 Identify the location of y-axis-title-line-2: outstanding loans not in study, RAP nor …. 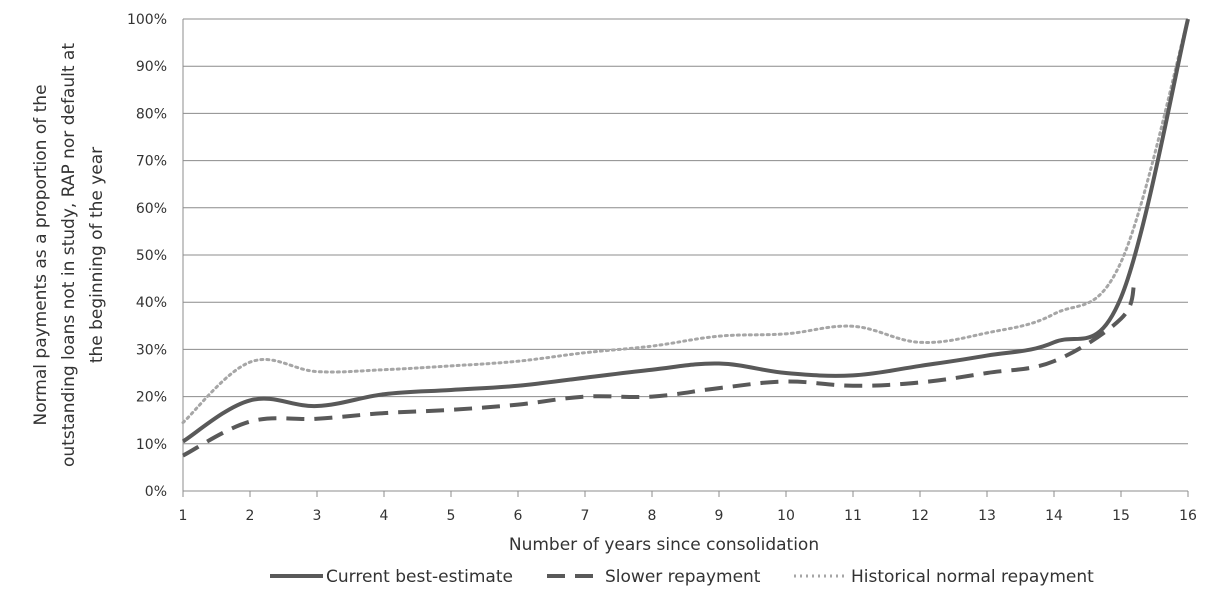
(69, 255).